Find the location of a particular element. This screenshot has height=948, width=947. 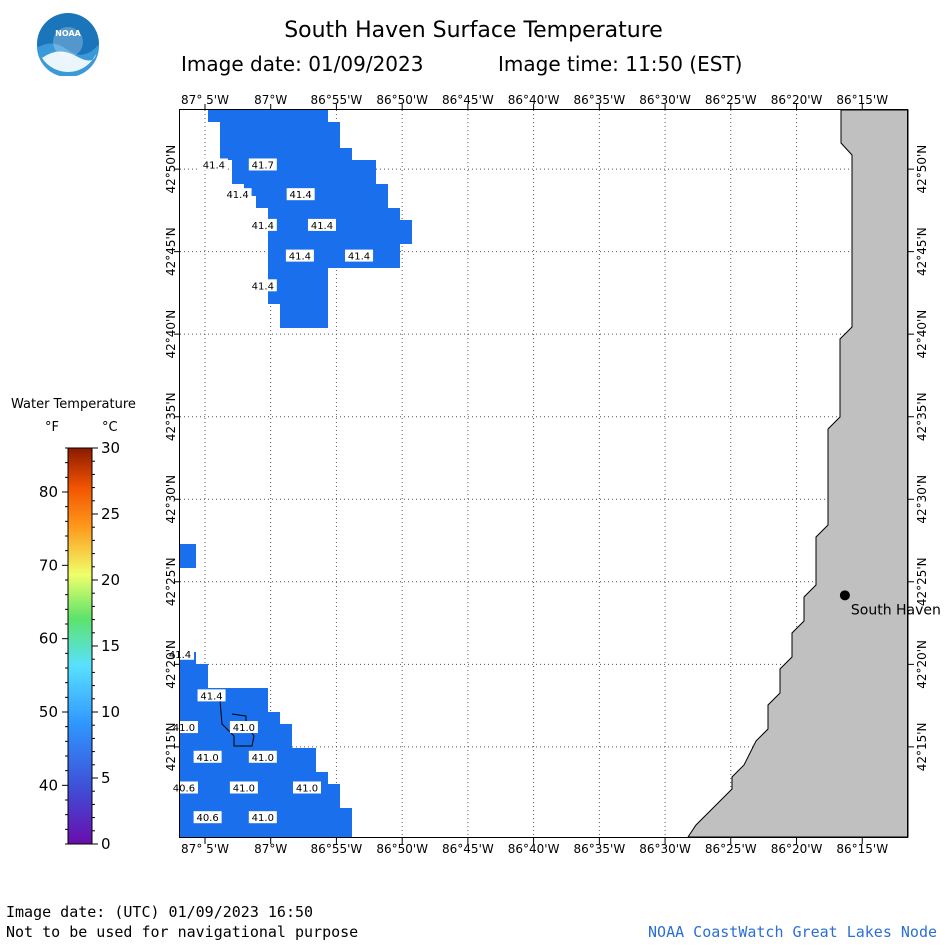

lon-label-bottom: 87° 5'W is located at coordinates (205, 849).